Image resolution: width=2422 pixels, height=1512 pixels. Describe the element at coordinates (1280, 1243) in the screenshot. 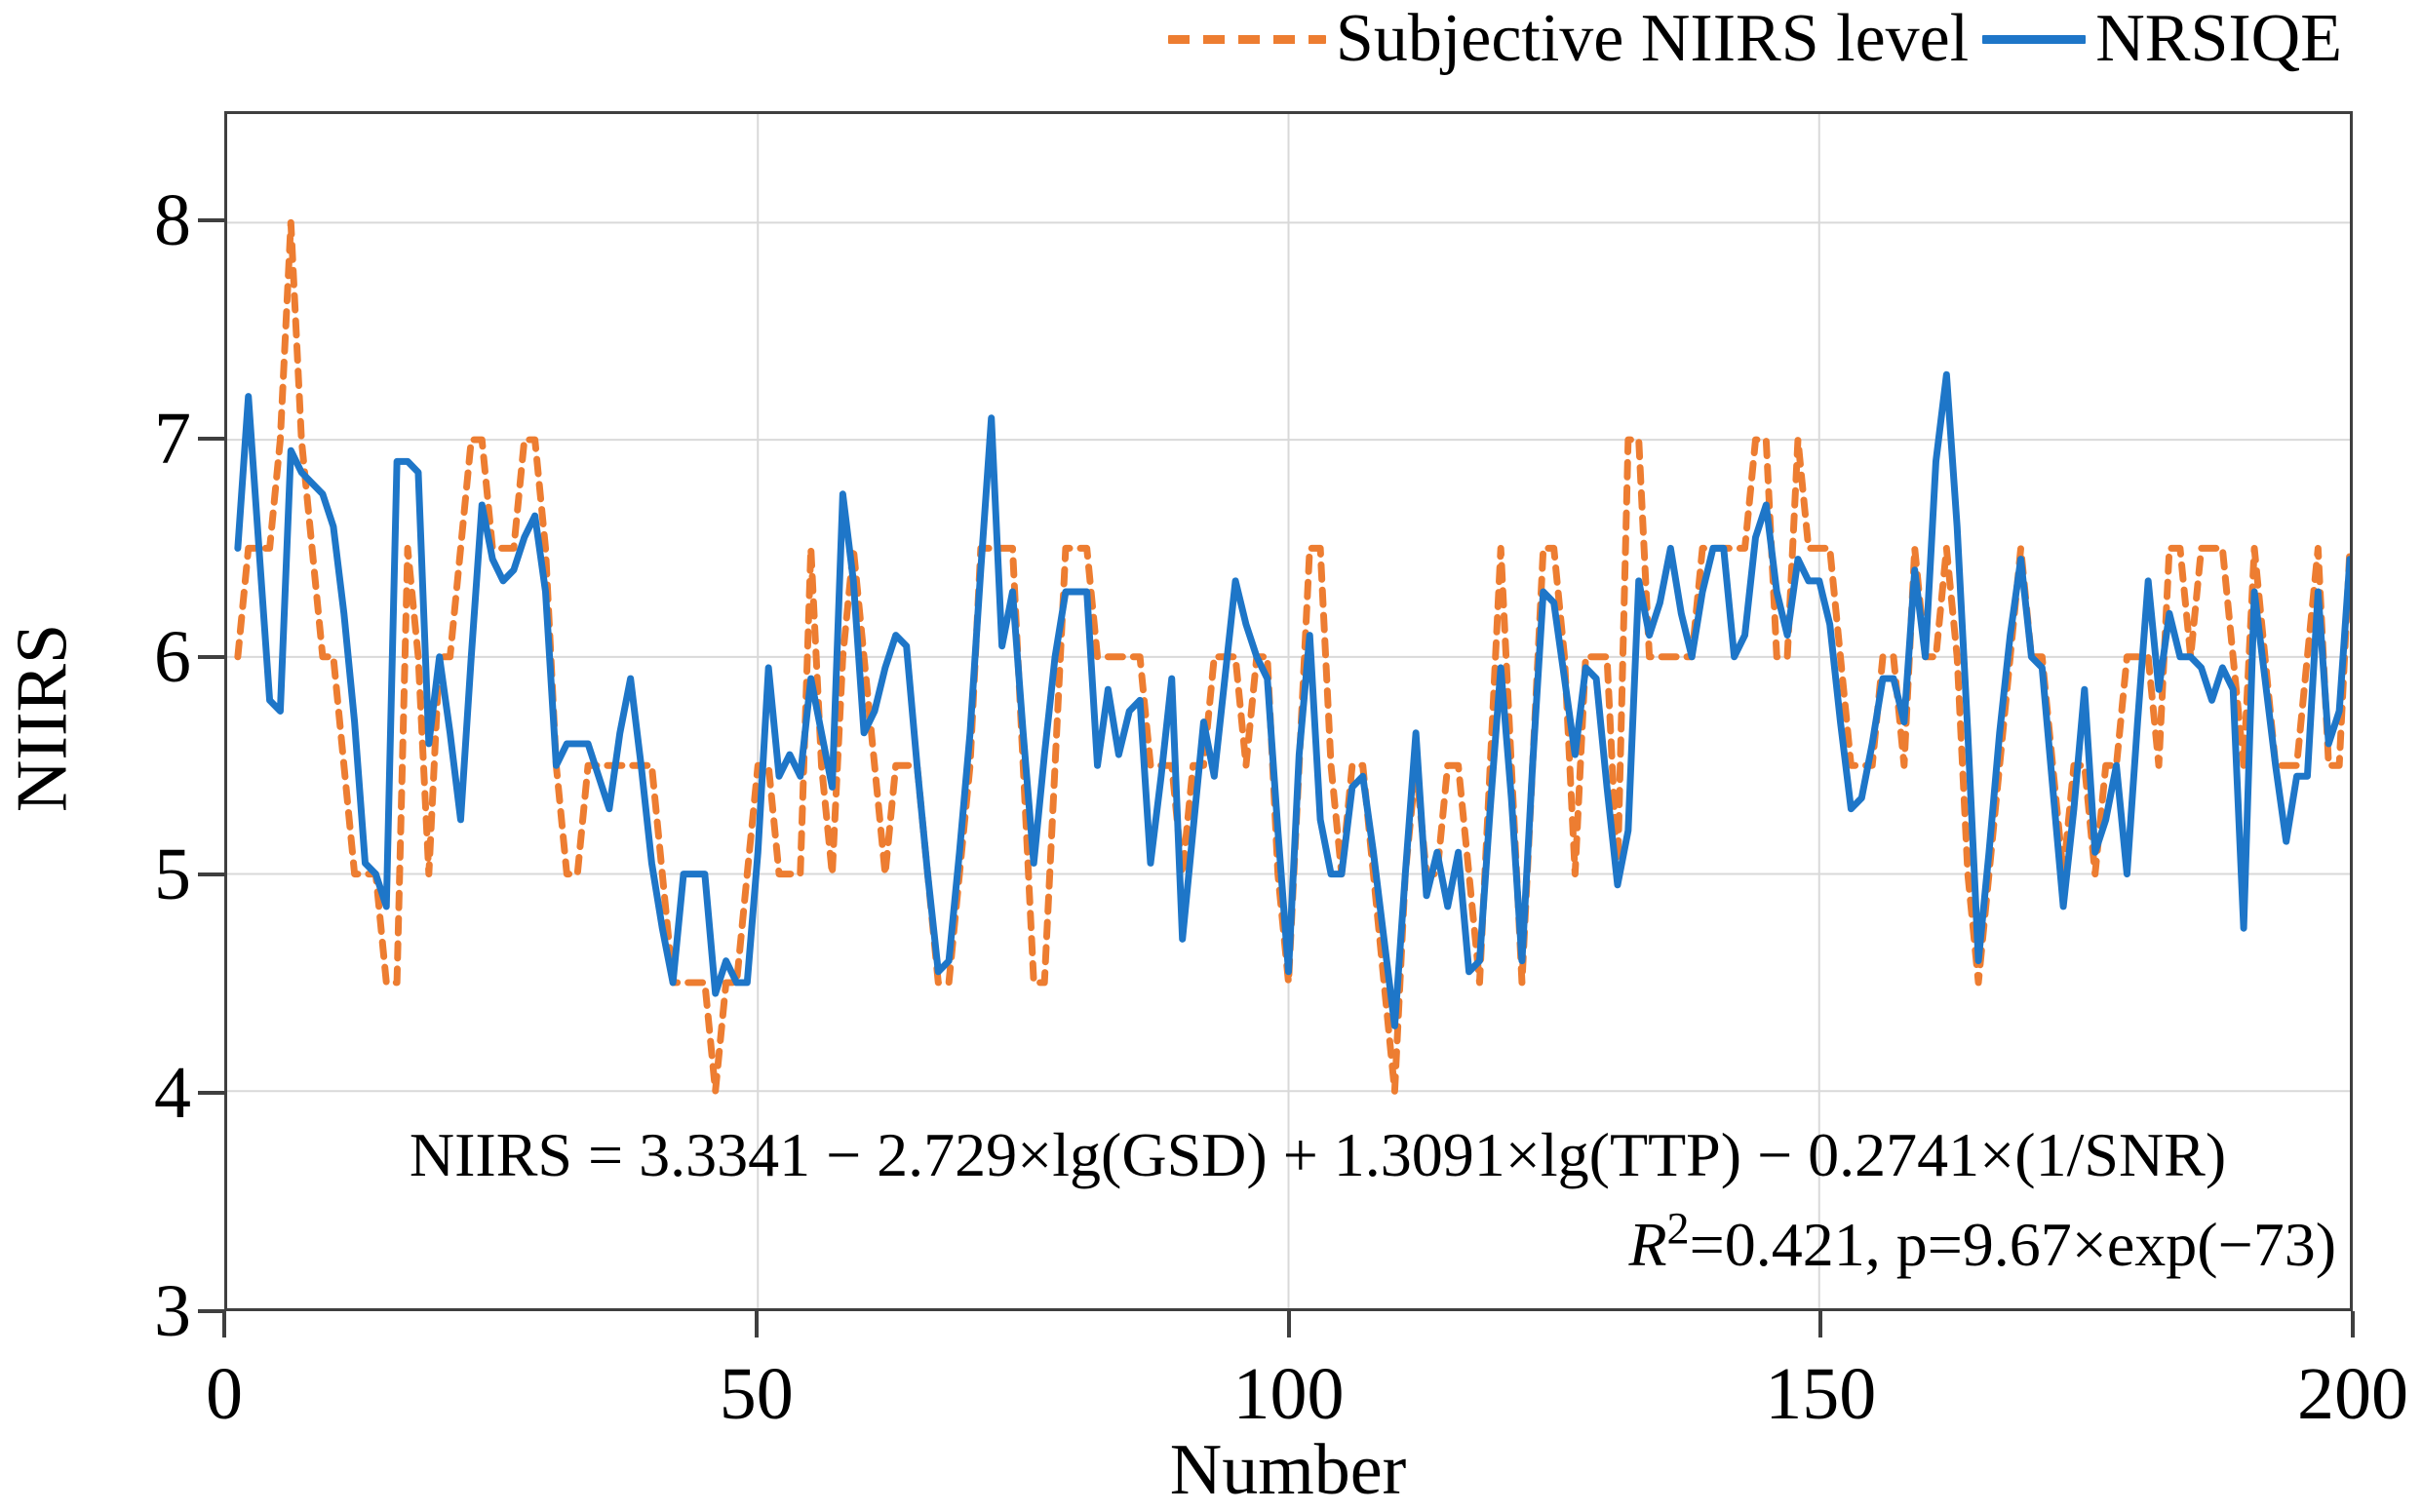

I see `regression-stats: R2=0.421, p=9.67×exp(−73)` at that location.